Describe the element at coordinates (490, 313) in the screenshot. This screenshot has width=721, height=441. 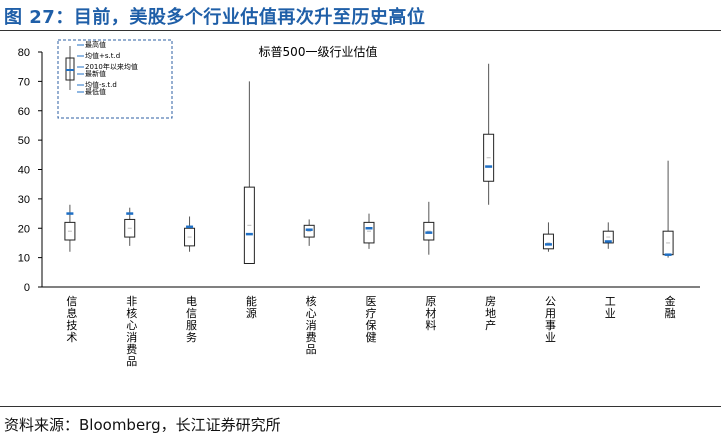
I see `category-label-char: 地` at that location.